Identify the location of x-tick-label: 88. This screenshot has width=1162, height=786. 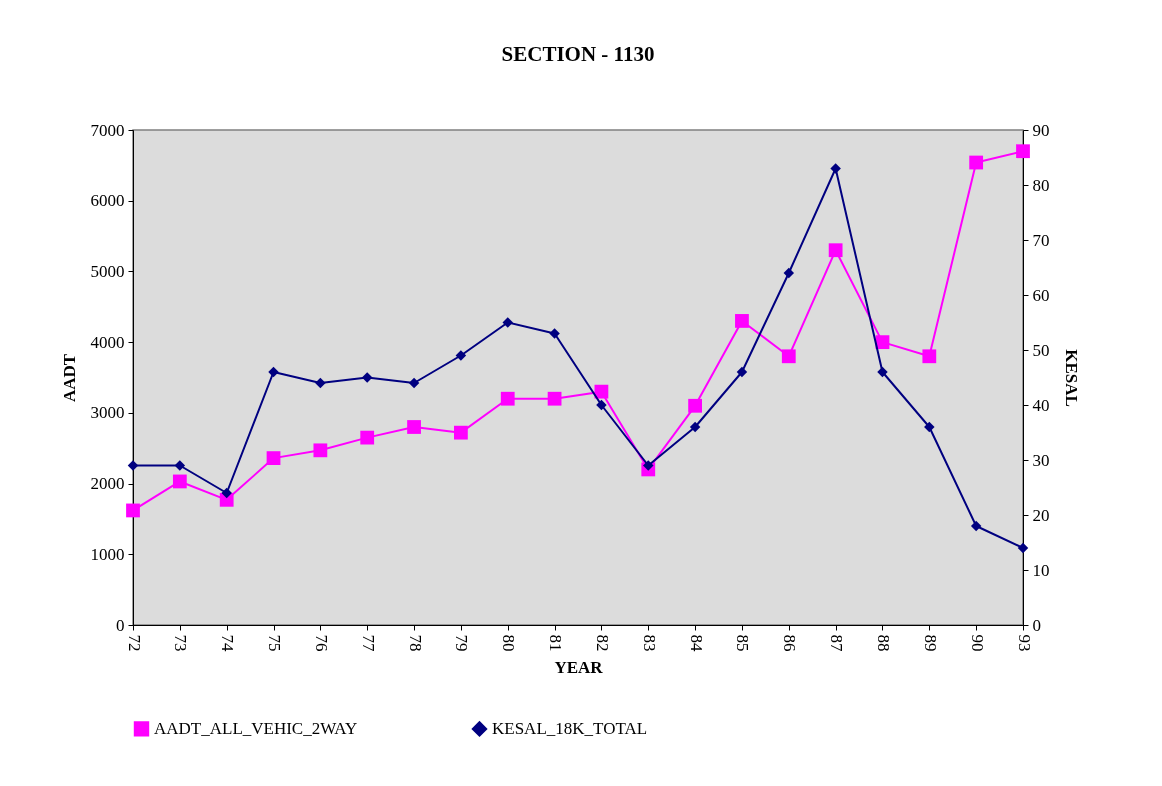
(883, 643).